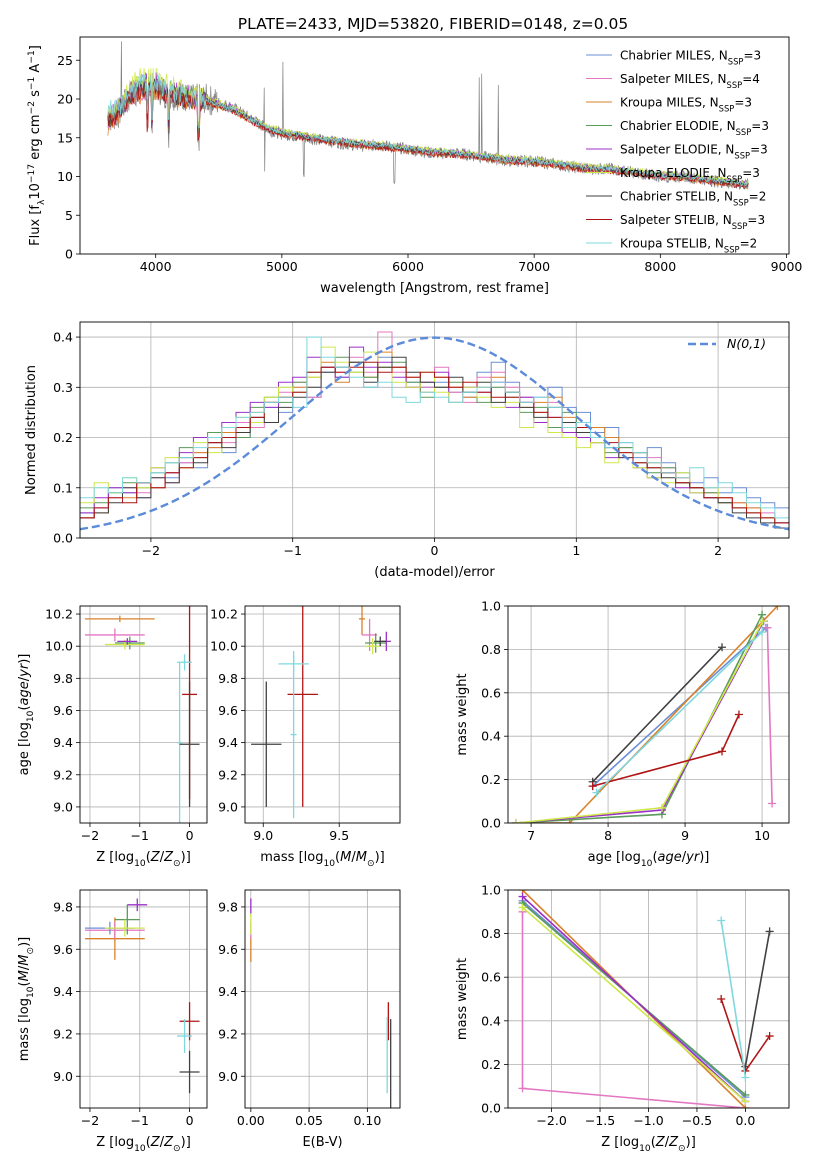 This screenshot has height=1170, width=819. What do you see at coordinates (408, 266) in the screenshot?
I see `x-tick-label: 6000` at bounding box center [408, 266].